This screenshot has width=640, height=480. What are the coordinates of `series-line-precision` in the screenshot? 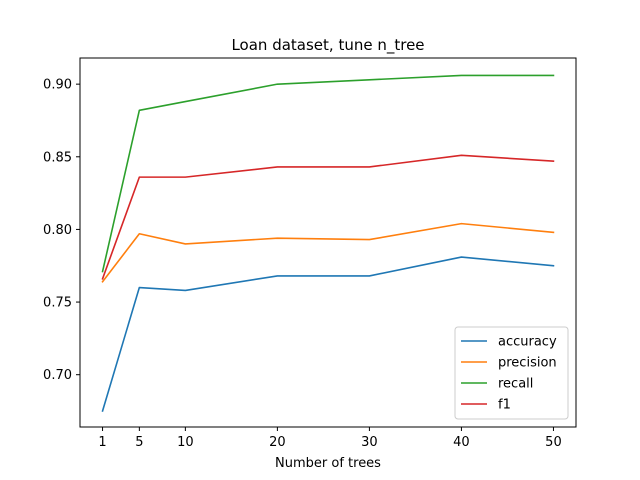 It's located at (328, 252).